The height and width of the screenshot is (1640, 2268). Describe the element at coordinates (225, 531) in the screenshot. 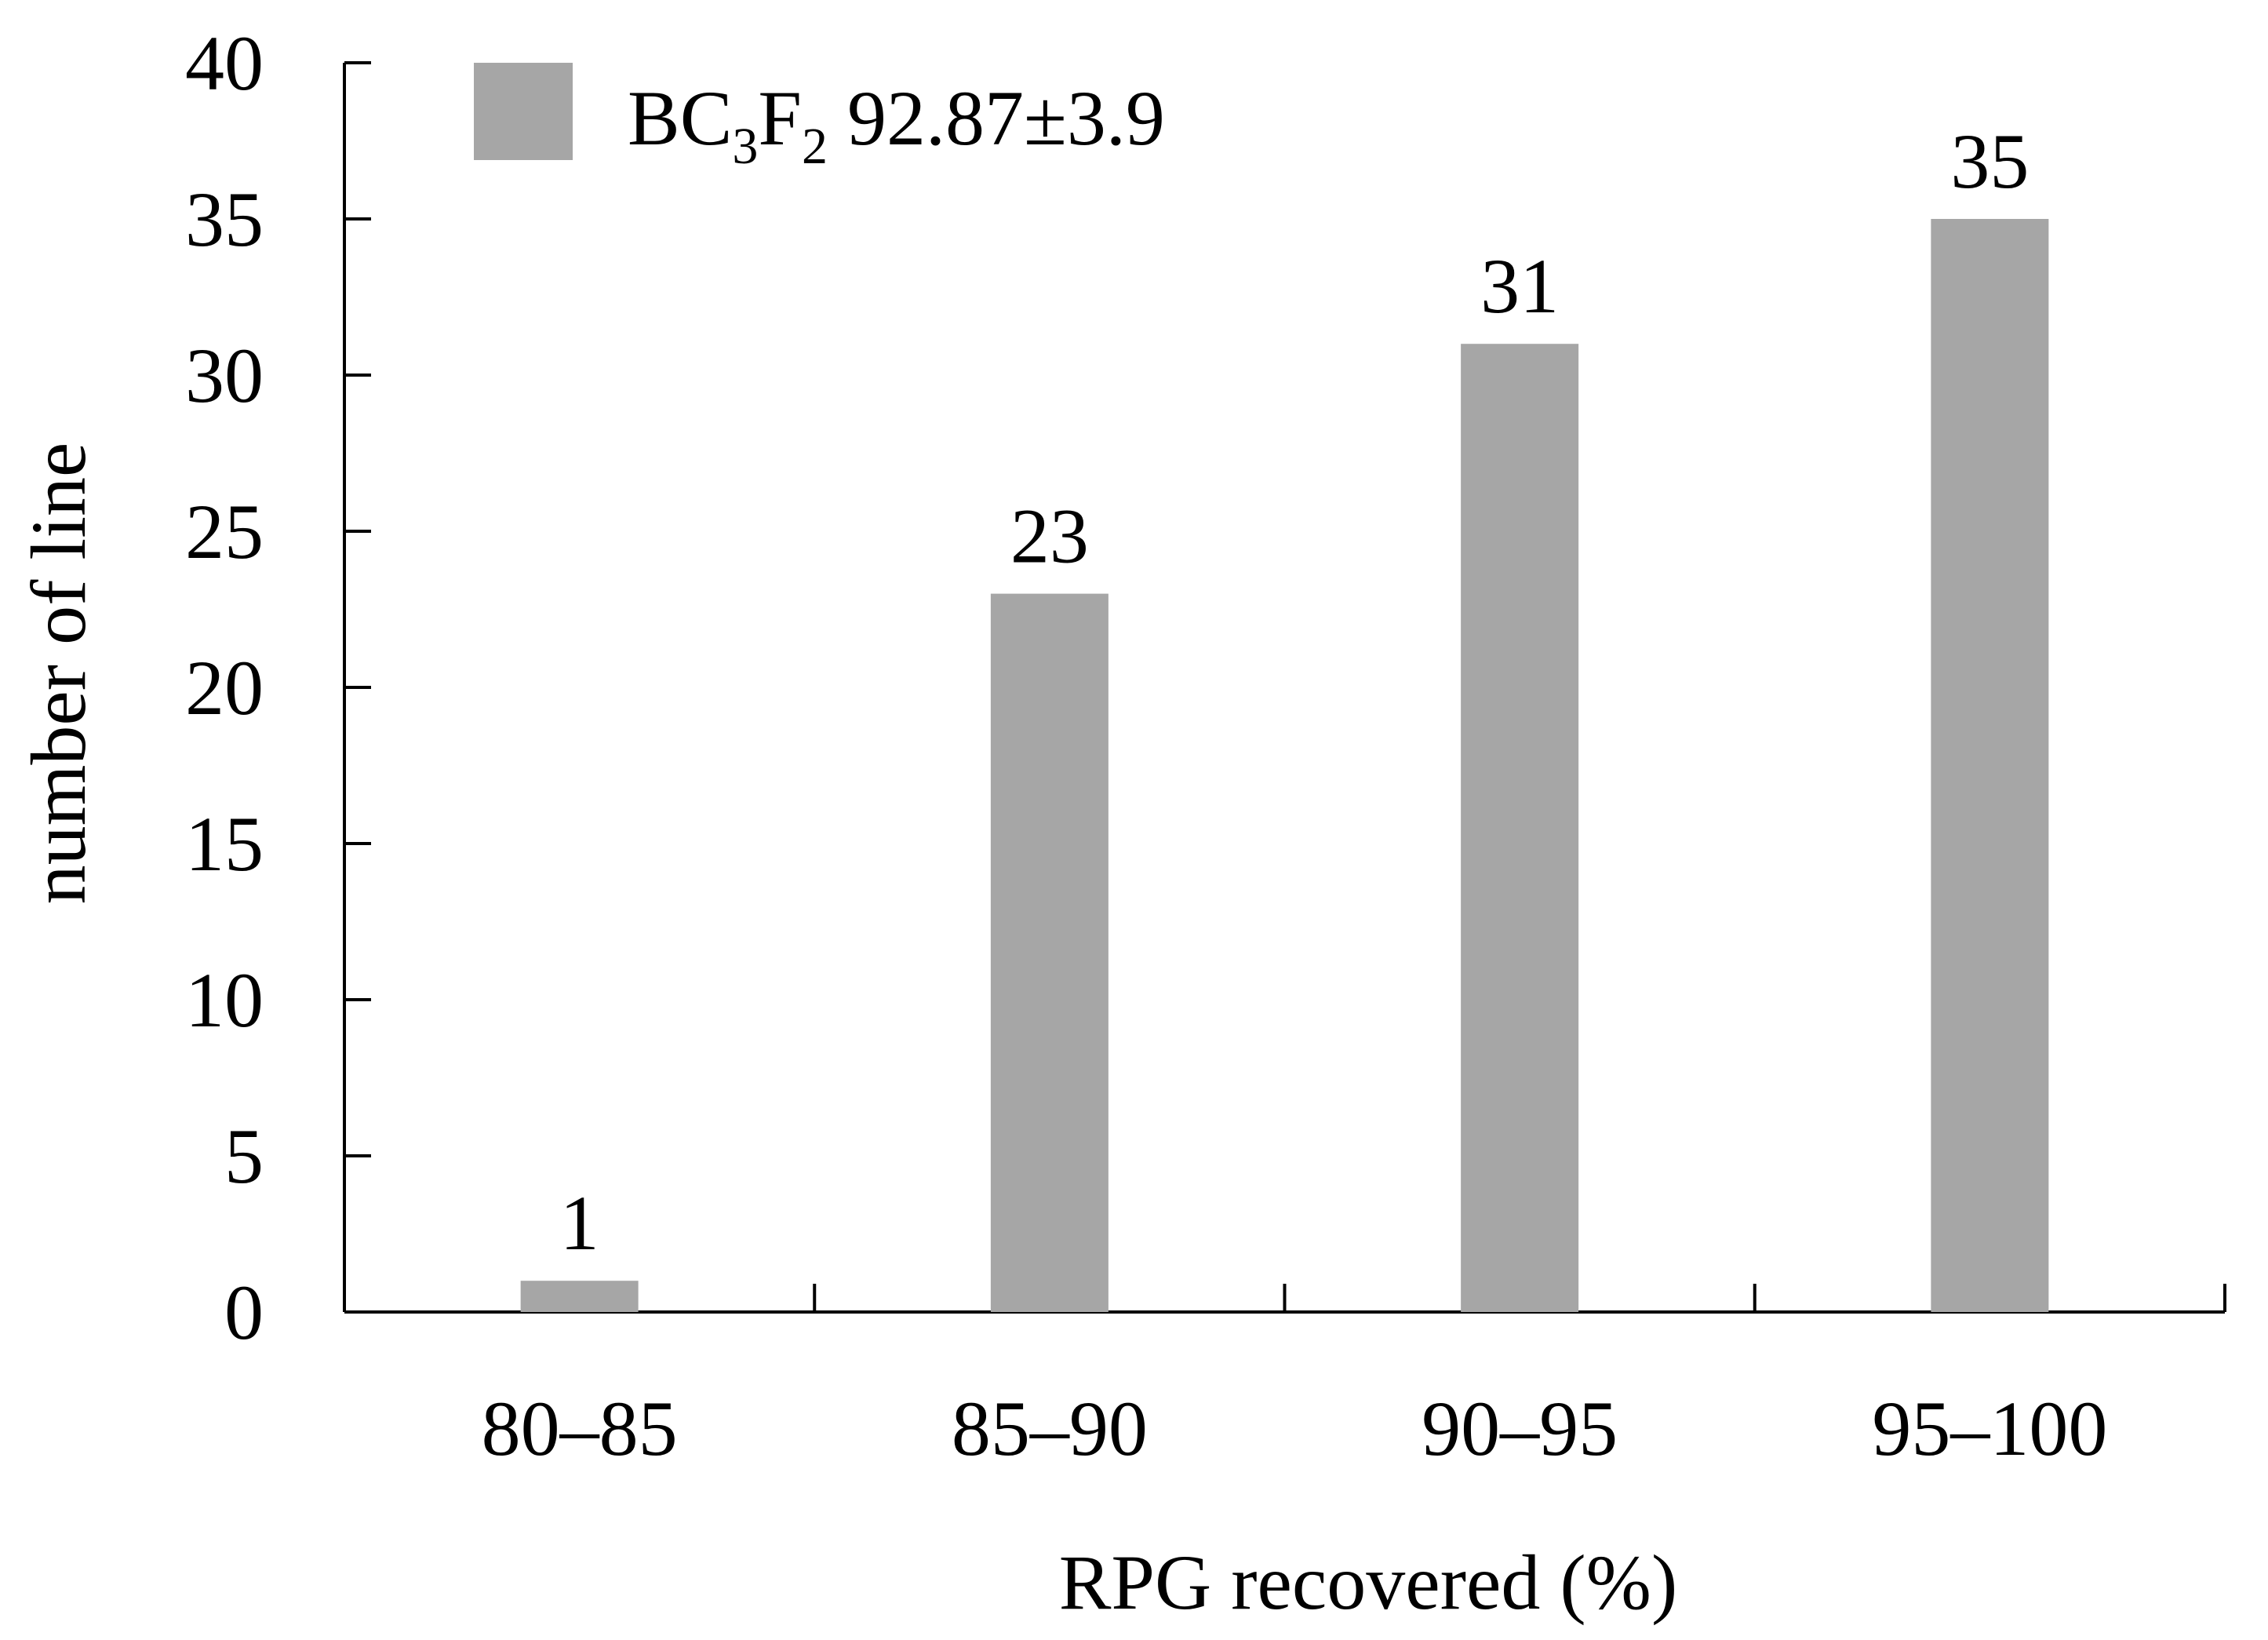

I see `y-tick-label: 25` at that location.